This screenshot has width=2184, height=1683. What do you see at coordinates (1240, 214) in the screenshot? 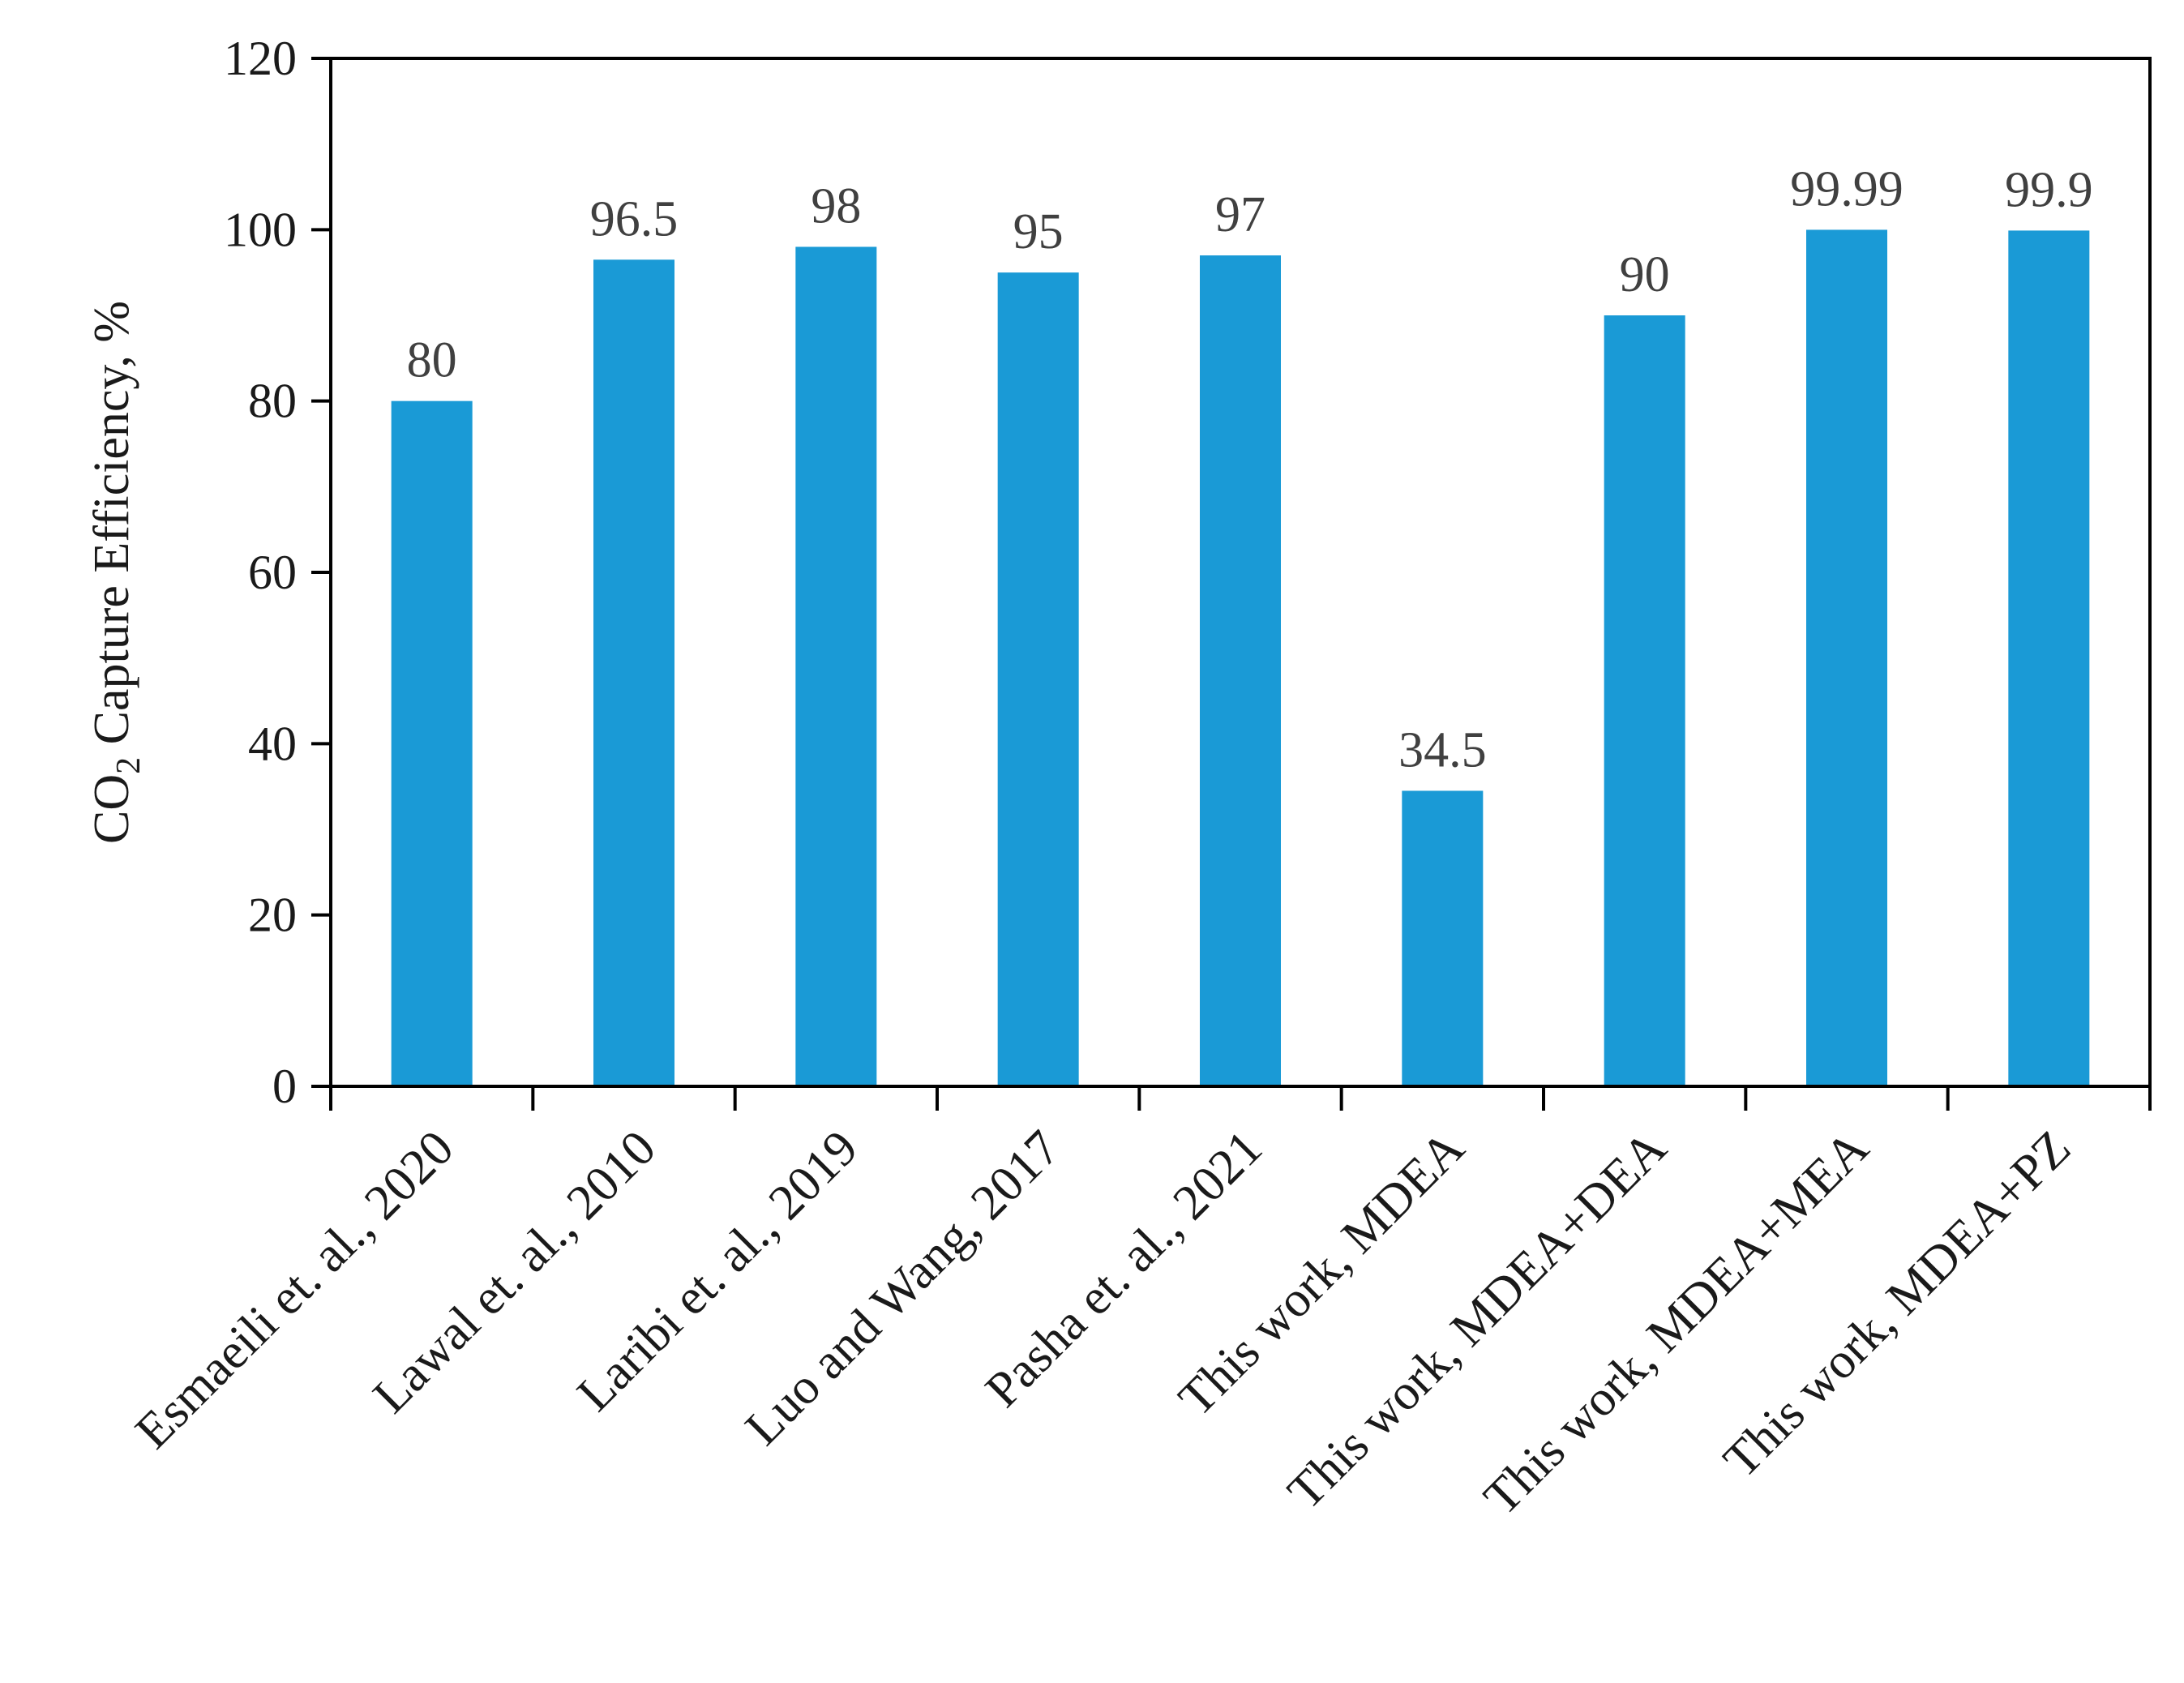
I see `value-label-5: 97` at bounding box center [1240, 214].